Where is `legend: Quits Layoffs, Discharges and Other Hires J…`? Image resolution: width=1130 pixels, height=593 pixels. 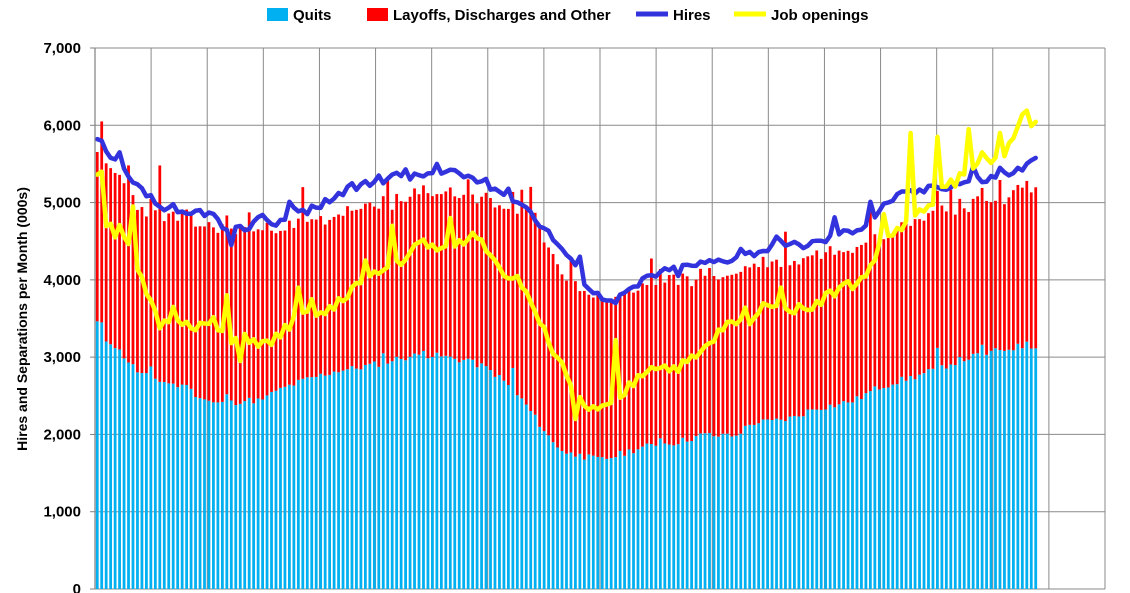 legend: Quits Layoffs, Discharges and Other Hires J… is located at coordinates (568, 15).